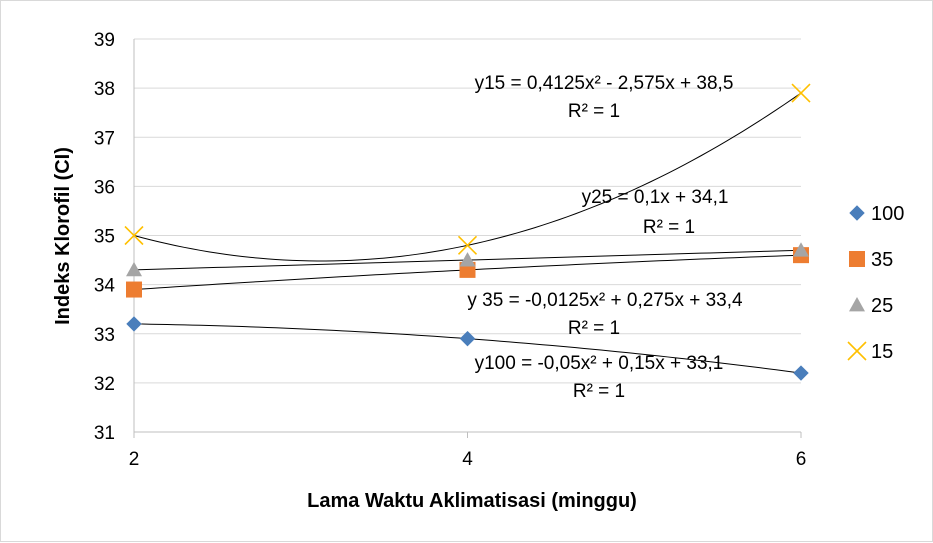  I want to click on legend-label-35: 35, so click(882, 260).